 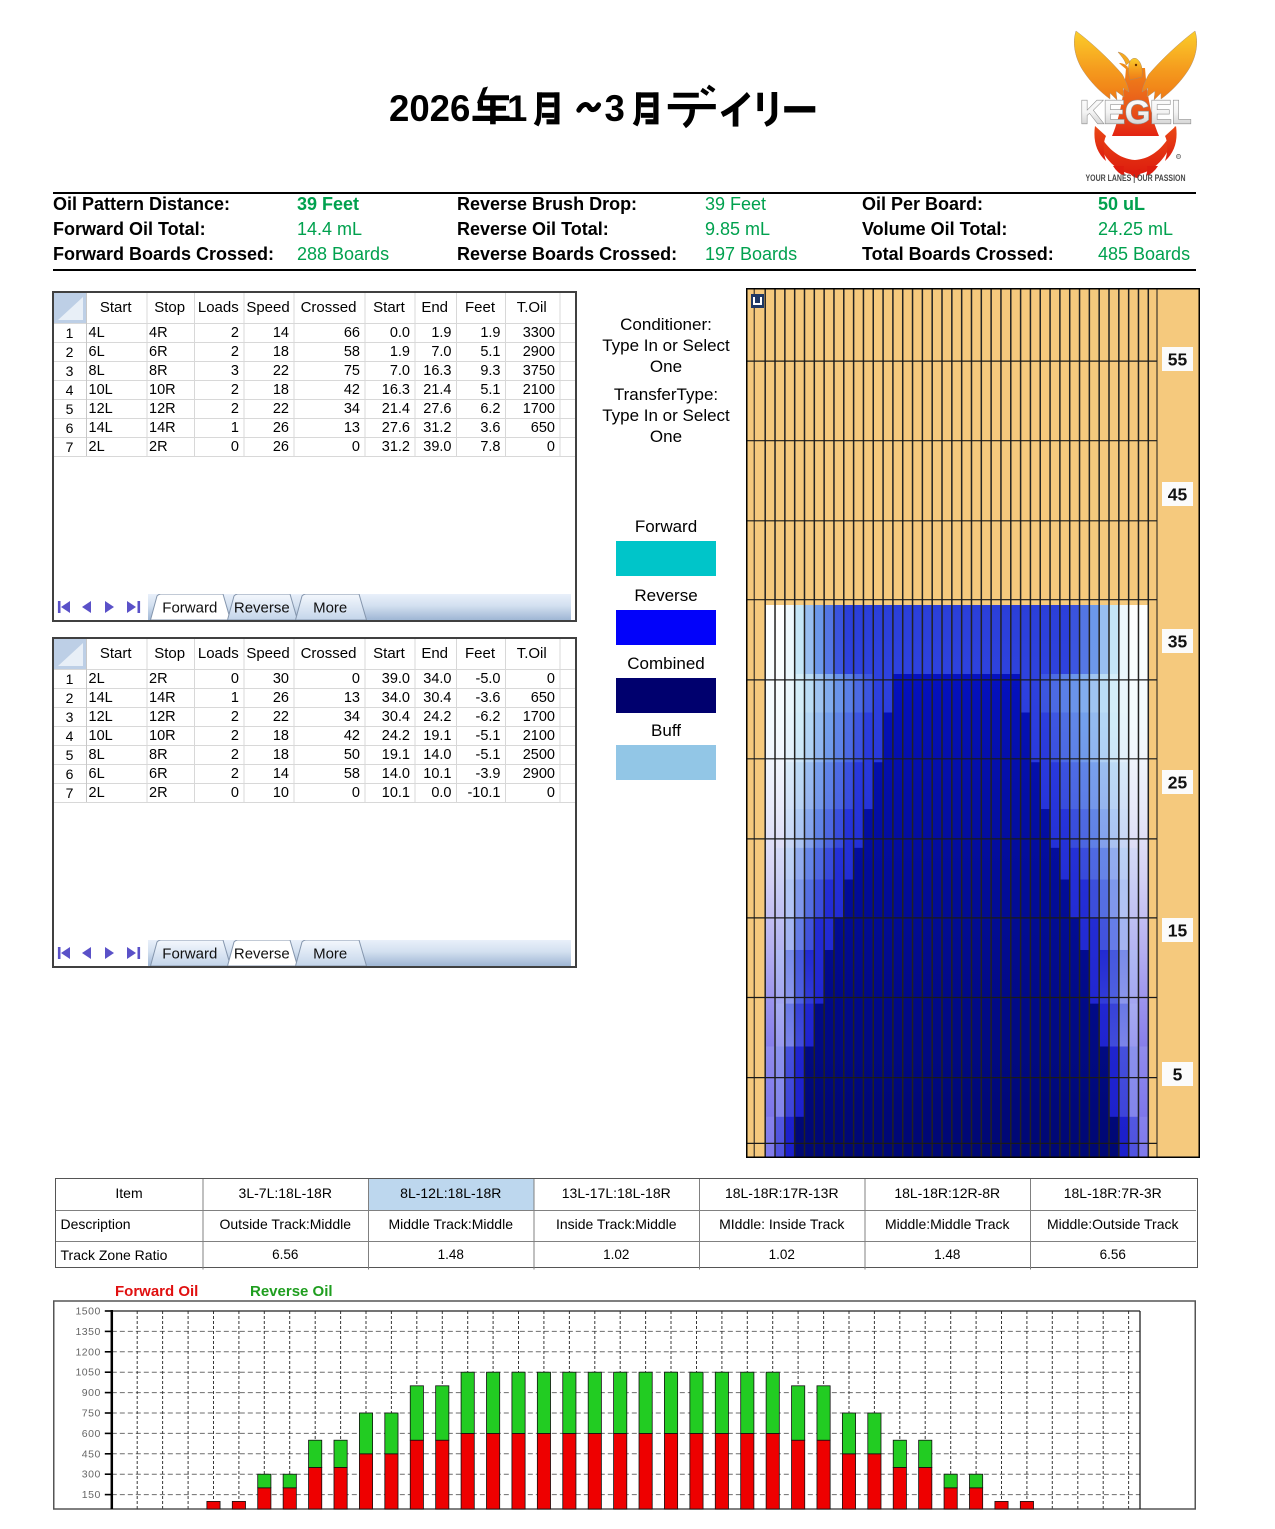 What do you see at coordinates (91, 1414) in the screenshot?
I see `svg-text: 750` at bounding box center [91, 1414].